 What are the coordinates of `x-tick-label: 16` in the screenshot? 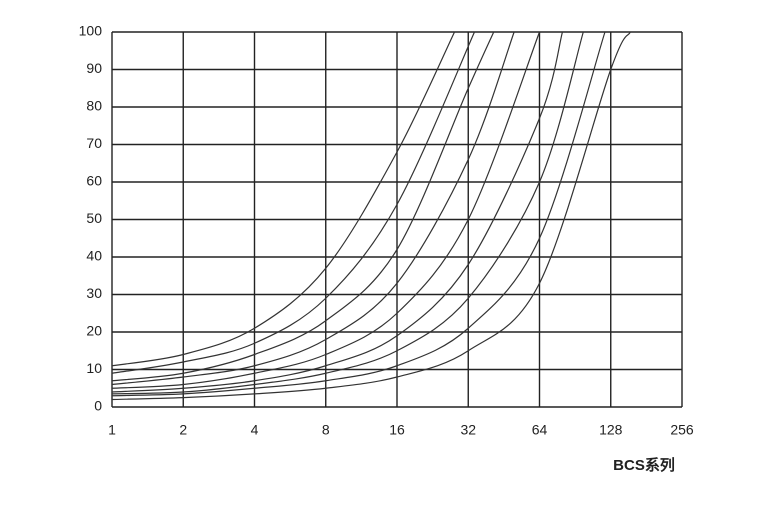 It's located at (397, 430).